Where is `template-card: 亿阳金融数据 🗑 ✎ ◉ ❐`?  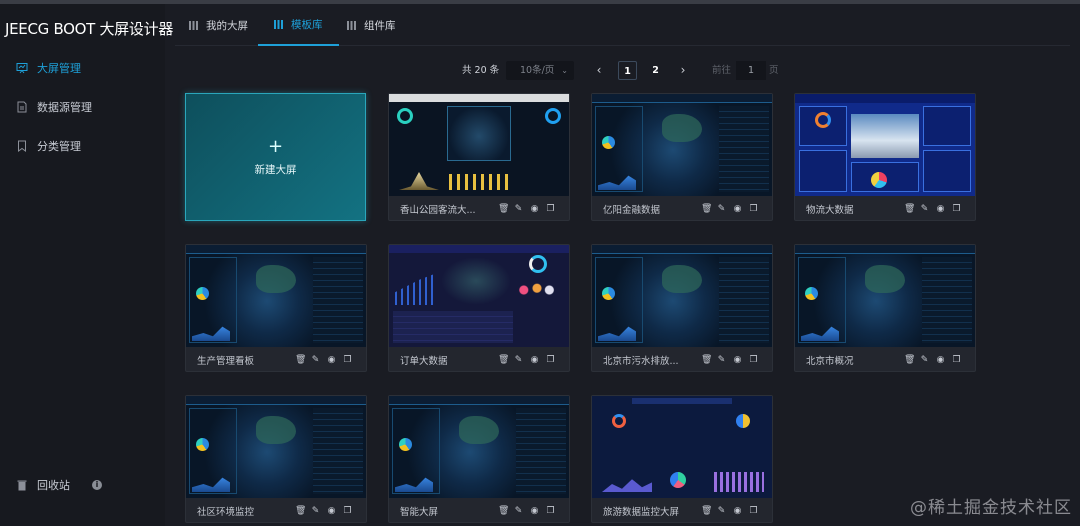 template-card: 亿阳金融数据 🗑 ✎ ◉ ❐ is located at coordinates (682, 157).